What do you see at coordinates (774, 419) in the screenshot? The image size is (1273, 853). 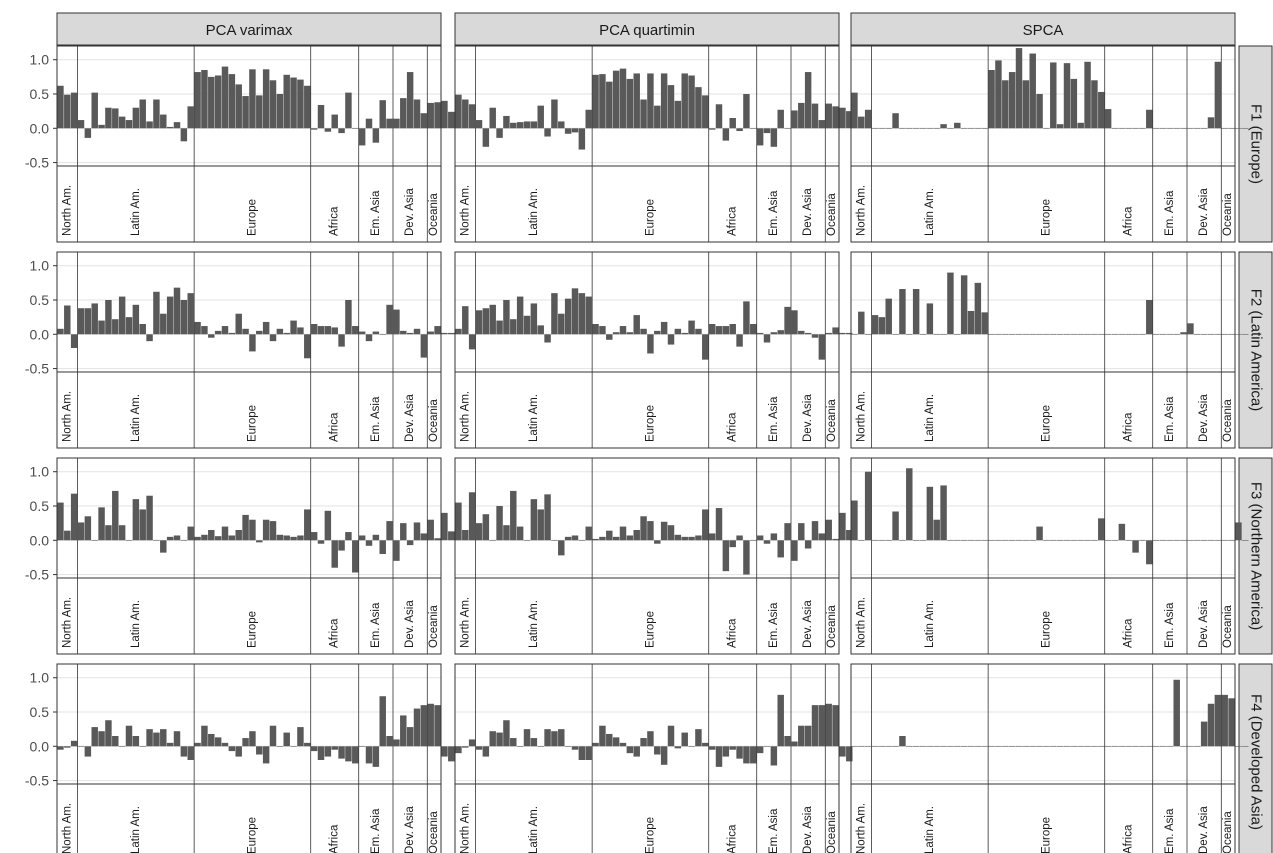 I see `region-label: Em. Asia` at bounding box center [774, 419].